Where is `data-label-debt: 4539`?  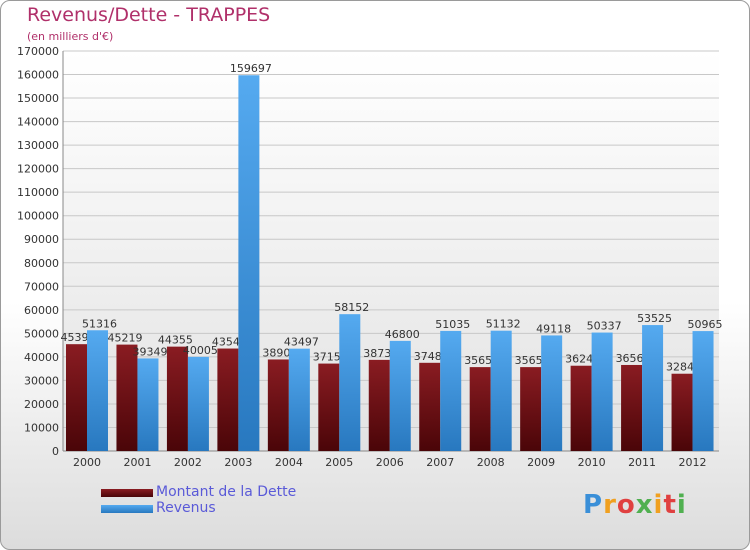
data-label-debt: 4539 is located at coordinates (75, 337).